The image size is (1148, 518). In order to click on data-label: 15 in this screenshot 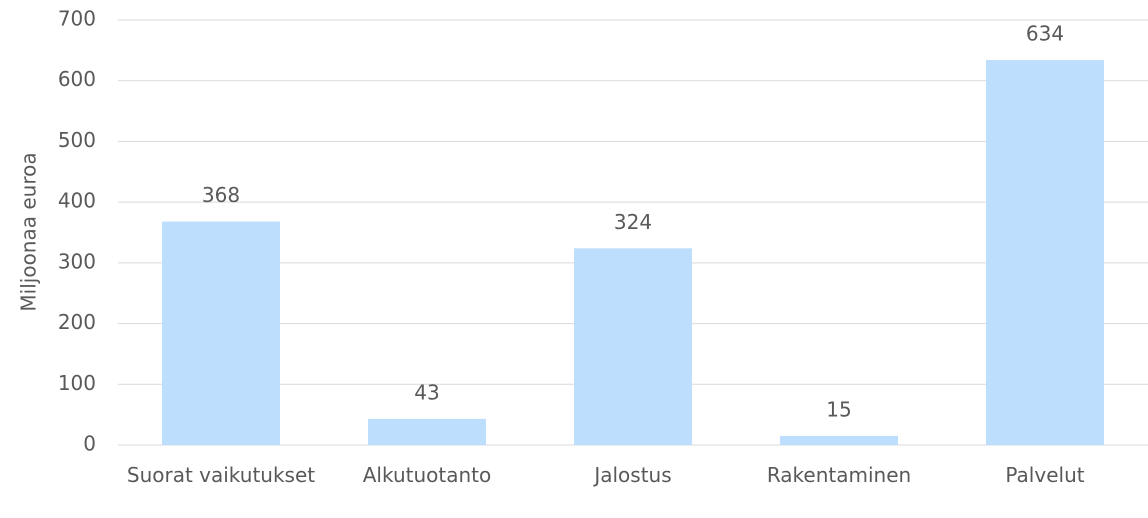, I will do `click(838, 409)`.